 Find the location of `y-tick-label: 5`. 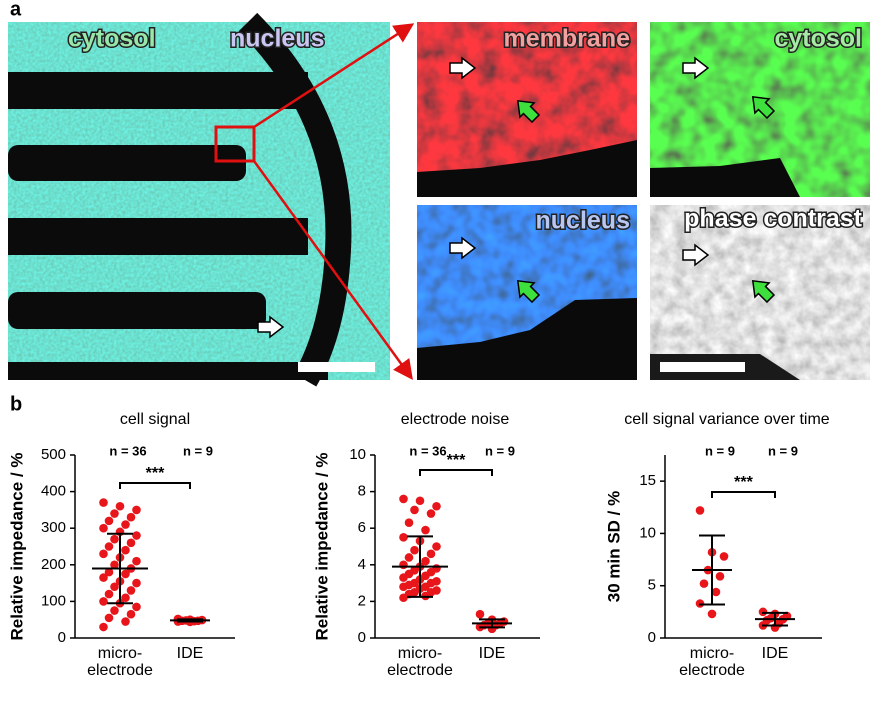

y-tick-label: 5 is located at coordinates (652, 585).